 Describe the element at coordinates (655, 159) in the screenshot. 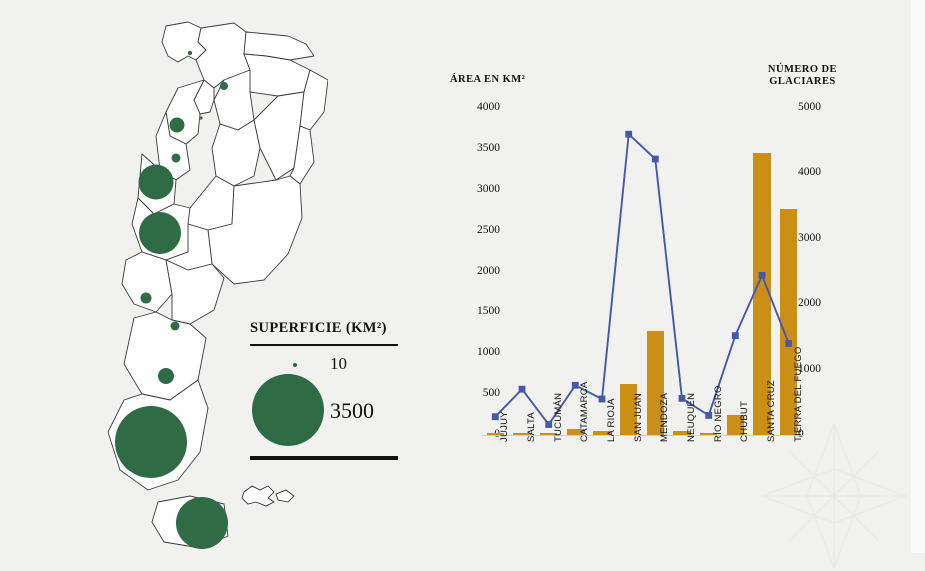

I see `line-marker-mendoza` at that location.